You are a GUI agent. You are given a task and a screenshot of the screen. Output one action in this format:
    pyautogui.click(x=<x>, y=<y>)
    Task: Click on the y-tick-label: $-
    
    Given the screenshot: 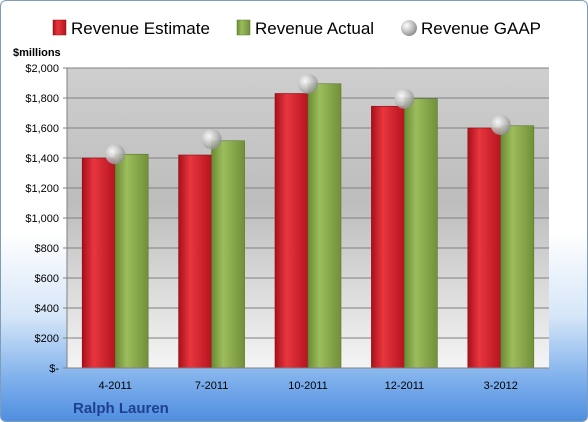 What is the action you would take?
    pyautogui.click(x=54, y=369)
    